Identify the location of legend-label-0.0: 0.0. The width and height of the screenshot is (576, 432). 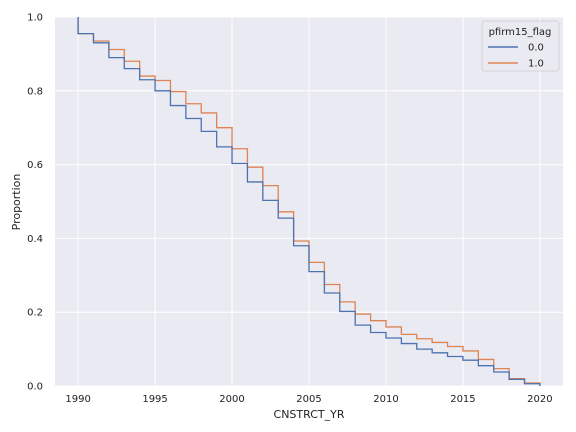
(536, 48).